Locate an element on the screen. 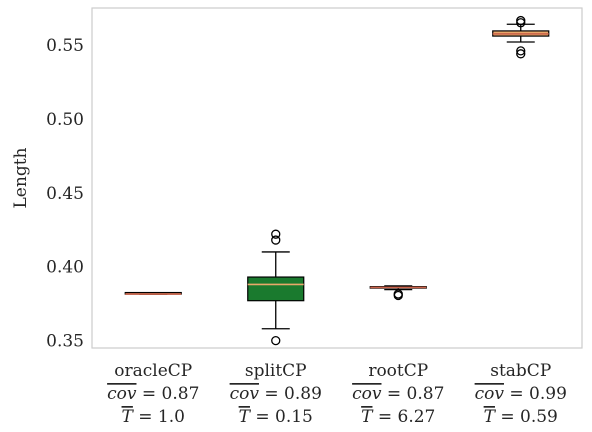 Image resolution: width=592 pixels, height=432 pixels. coverage-label: cov = 0.89 is located at coordinates (276, 394).